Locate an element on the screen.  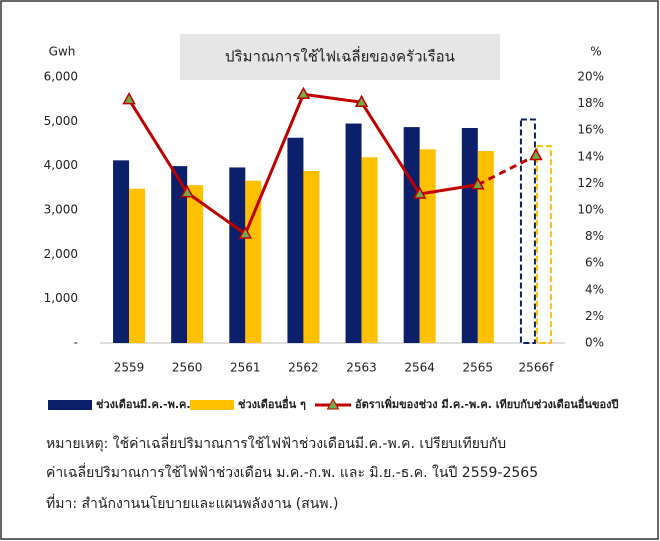
x-tick-label: 2564 is located at coordinates (419, 368).